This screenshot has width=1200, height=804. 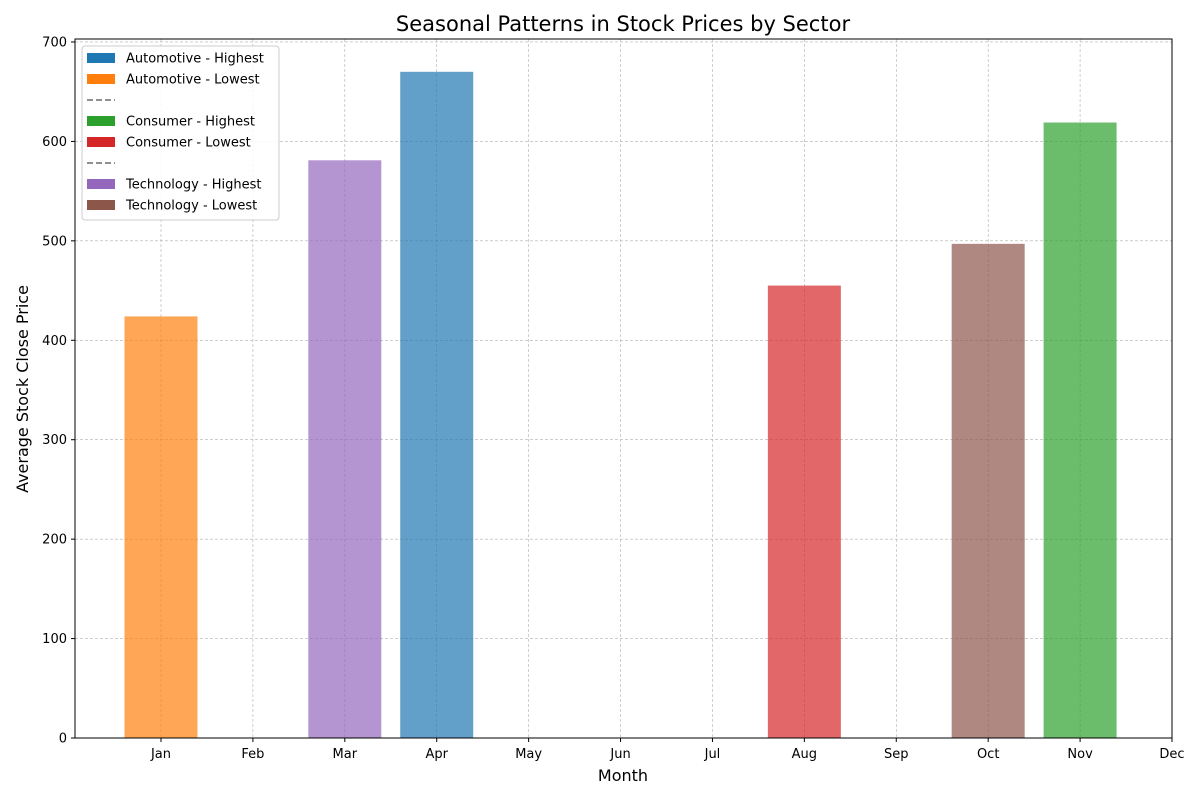 What do you see at coordinates (988, 754) in the screenshot?
I see `x-tick-label: Oct` at bounding box center [988, 754].